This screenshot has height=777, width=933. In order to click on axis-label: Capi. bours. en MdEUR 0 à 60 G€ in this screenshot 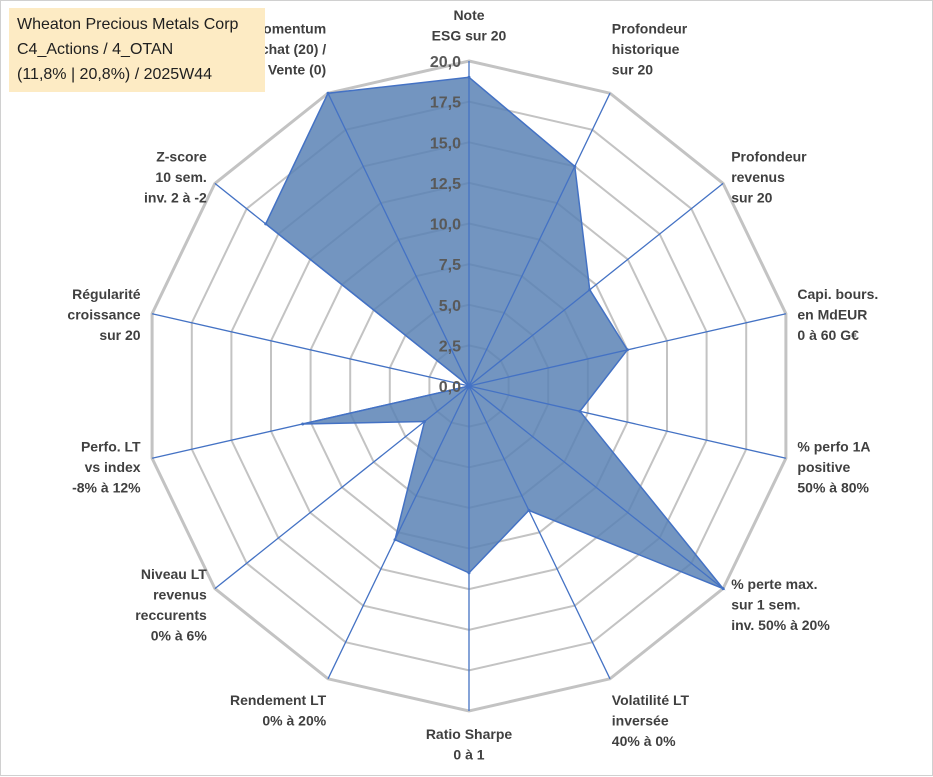, I will do `click(837, 314)`.